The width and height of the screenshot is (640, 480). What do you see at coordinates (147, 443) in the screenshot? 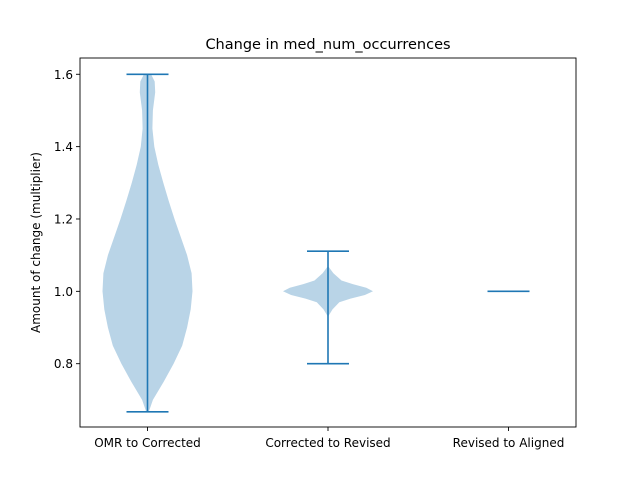
I see `x-tick-label: OMR to Corrected` at bounding box center [147, 443].